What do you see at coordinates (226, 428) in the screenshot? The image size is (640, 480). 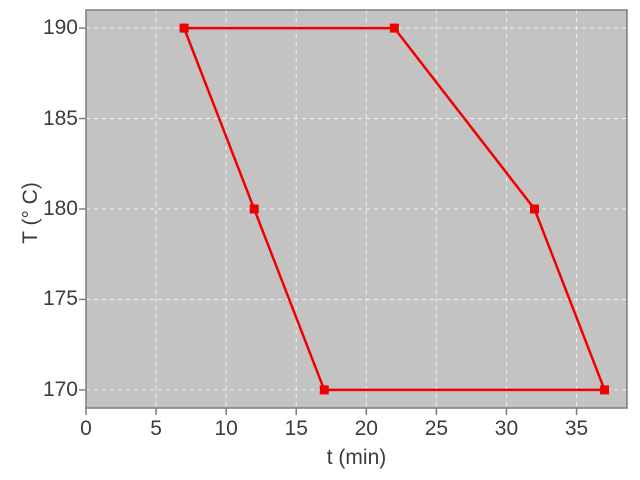 I see `x-tick-label: 10` at bounding box center [226, 428].